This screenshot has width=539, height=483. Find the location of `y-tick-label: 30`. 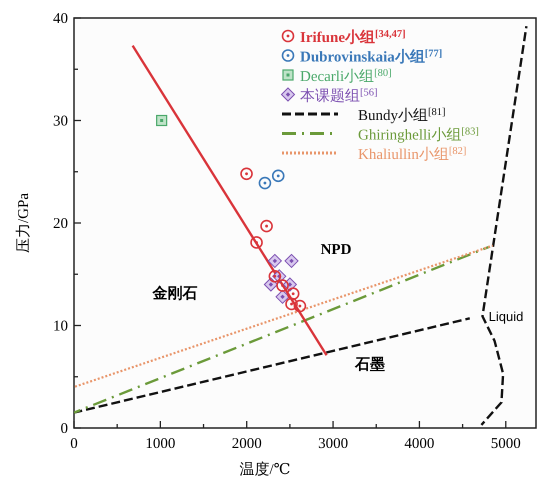

y-tick-label: 30 is located at coordinates (60, 122).